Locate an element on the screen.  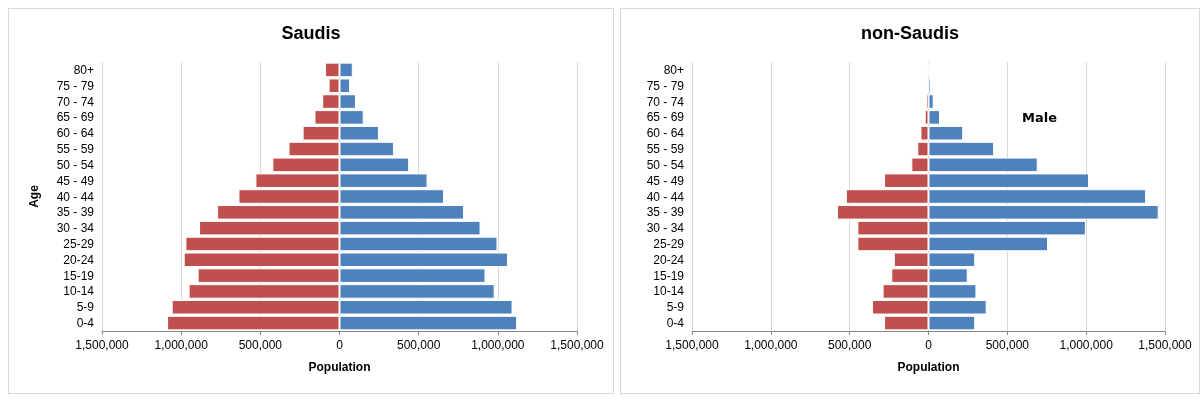
chart-title: Saudis is located at coordinates (311, 33).